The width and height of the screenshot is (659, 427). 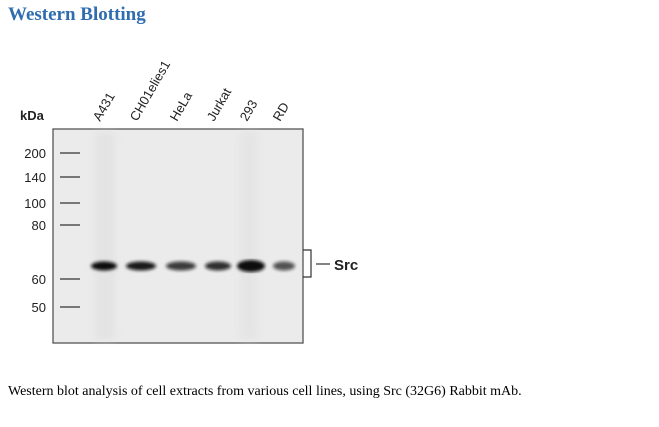 I want to click on marker-label: 200, so click(x=35, y=153).